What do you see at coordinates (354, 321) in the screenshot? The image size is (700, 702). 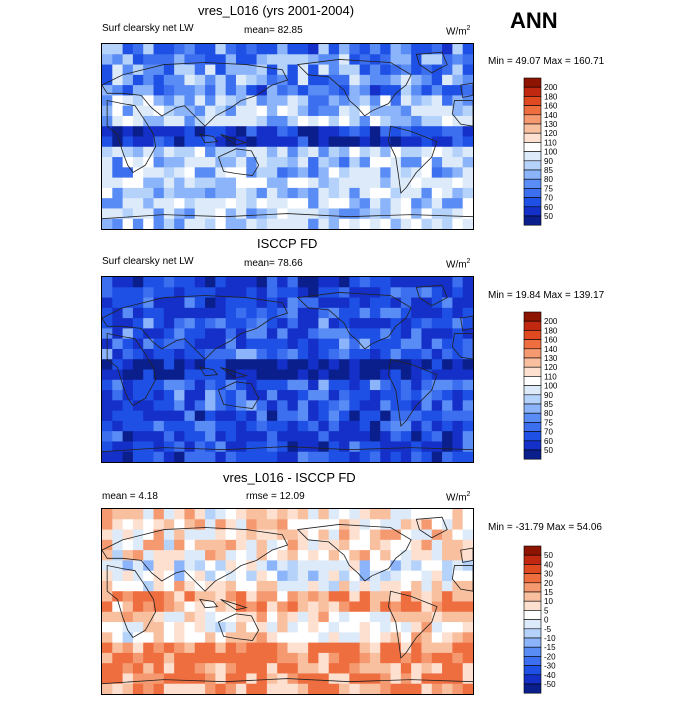 I see `coastline` at bounding box center [354, 321].